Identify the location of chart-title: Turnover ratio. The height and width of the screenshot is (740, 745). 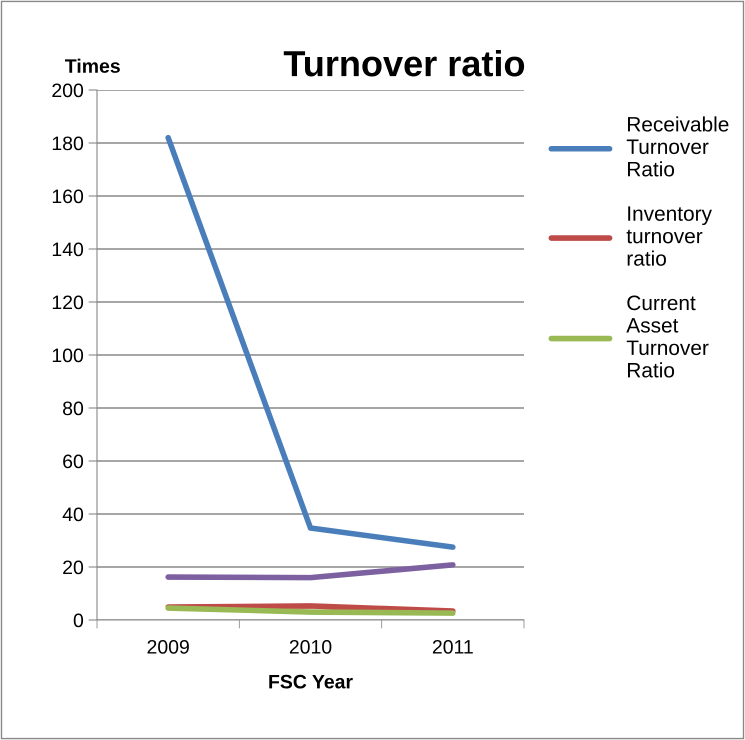
(404, 63).